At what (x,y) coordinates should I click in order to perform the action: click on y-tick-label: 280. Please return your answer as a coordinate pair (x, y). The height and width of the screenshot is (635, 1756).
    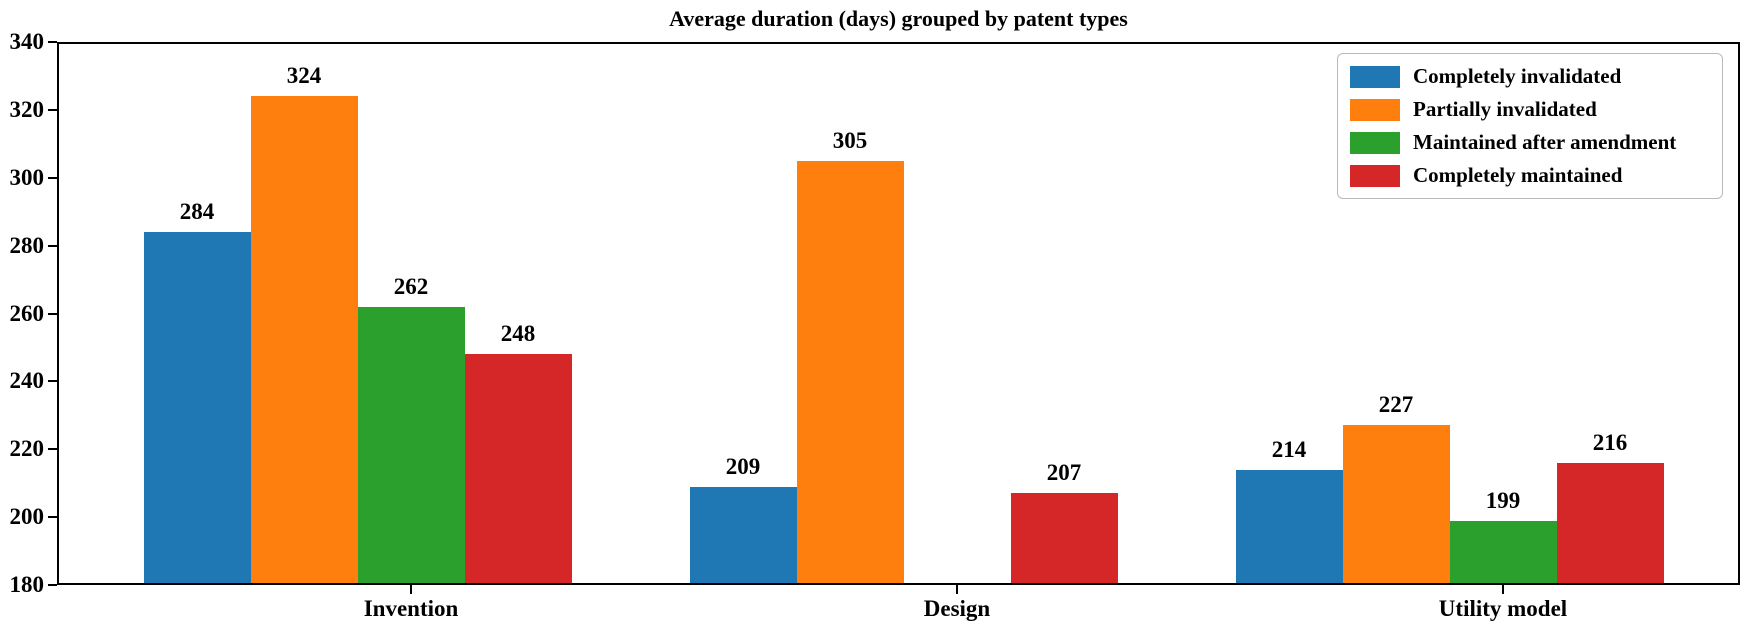
    Looking at the image, I should click on (27, 245).